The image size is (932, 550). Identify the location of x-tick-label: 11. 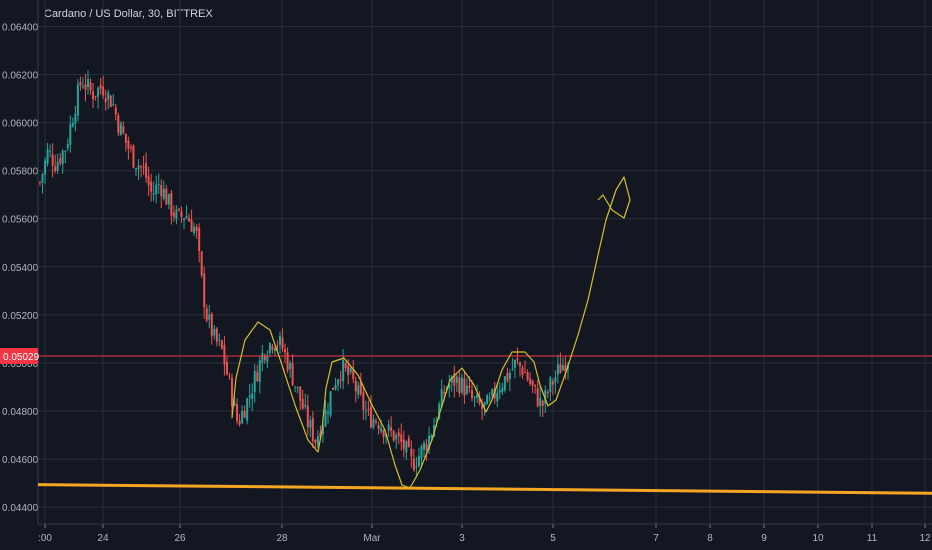
(872, 538).